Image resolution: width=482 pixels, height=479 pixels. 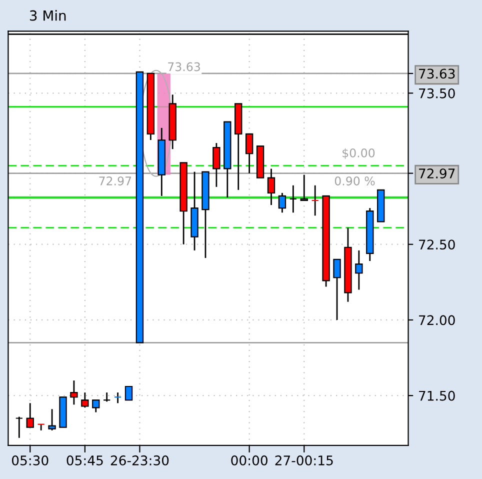 What do you see at coordinates (115, 181) in the screenshot?
I see `ref-line-label: 72.97` at bounding box center [115, 181].